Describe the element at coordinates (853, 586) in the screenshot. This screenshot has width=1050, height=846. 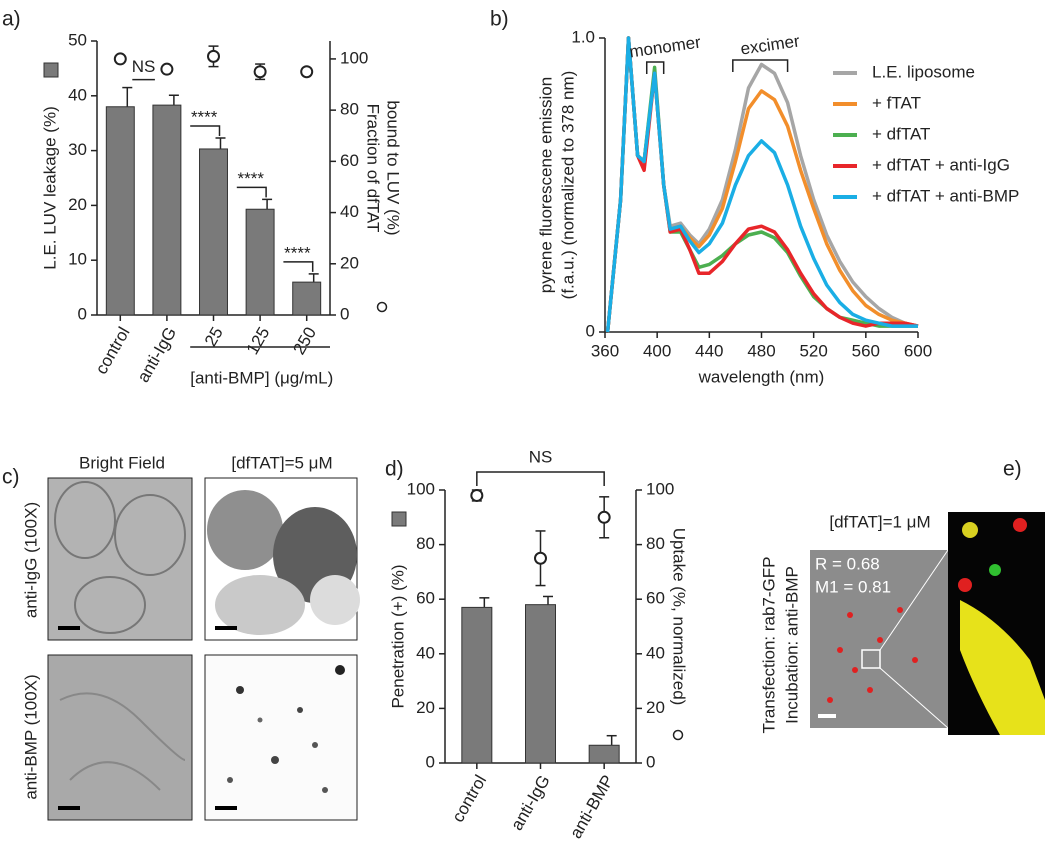
I see `stat-label: M1 = 0.81` at that location.